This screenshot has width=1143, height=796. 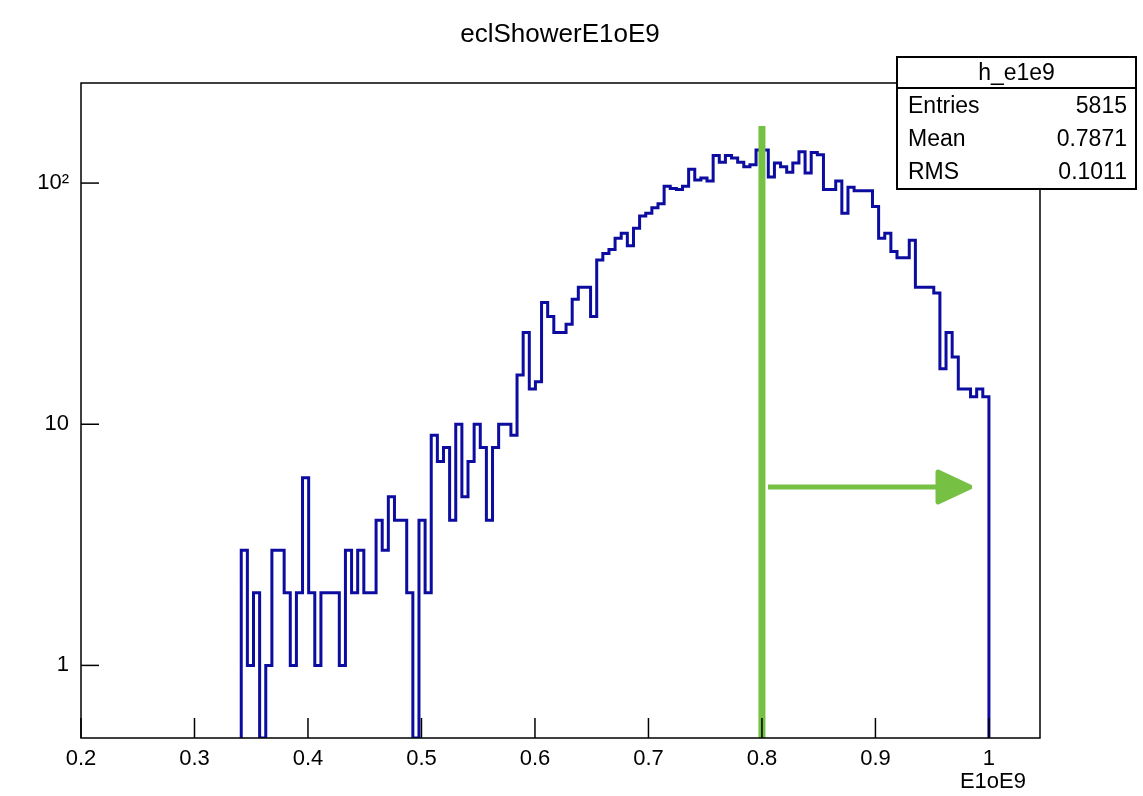 I want to click on x-axis-title: E1oE9, so click(x=992, y=780).